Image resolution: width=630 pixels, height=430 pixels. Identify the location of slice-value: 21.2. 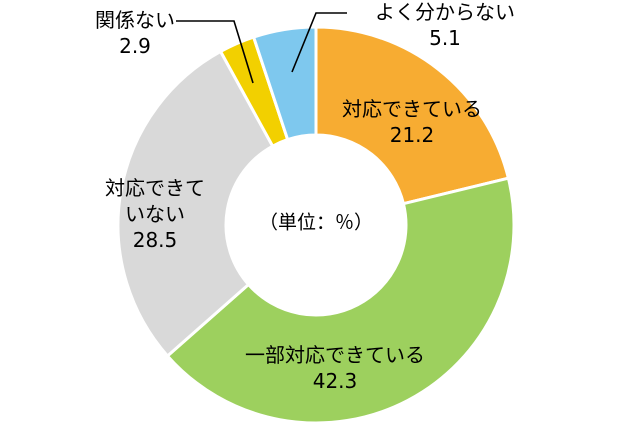
(412, 135).